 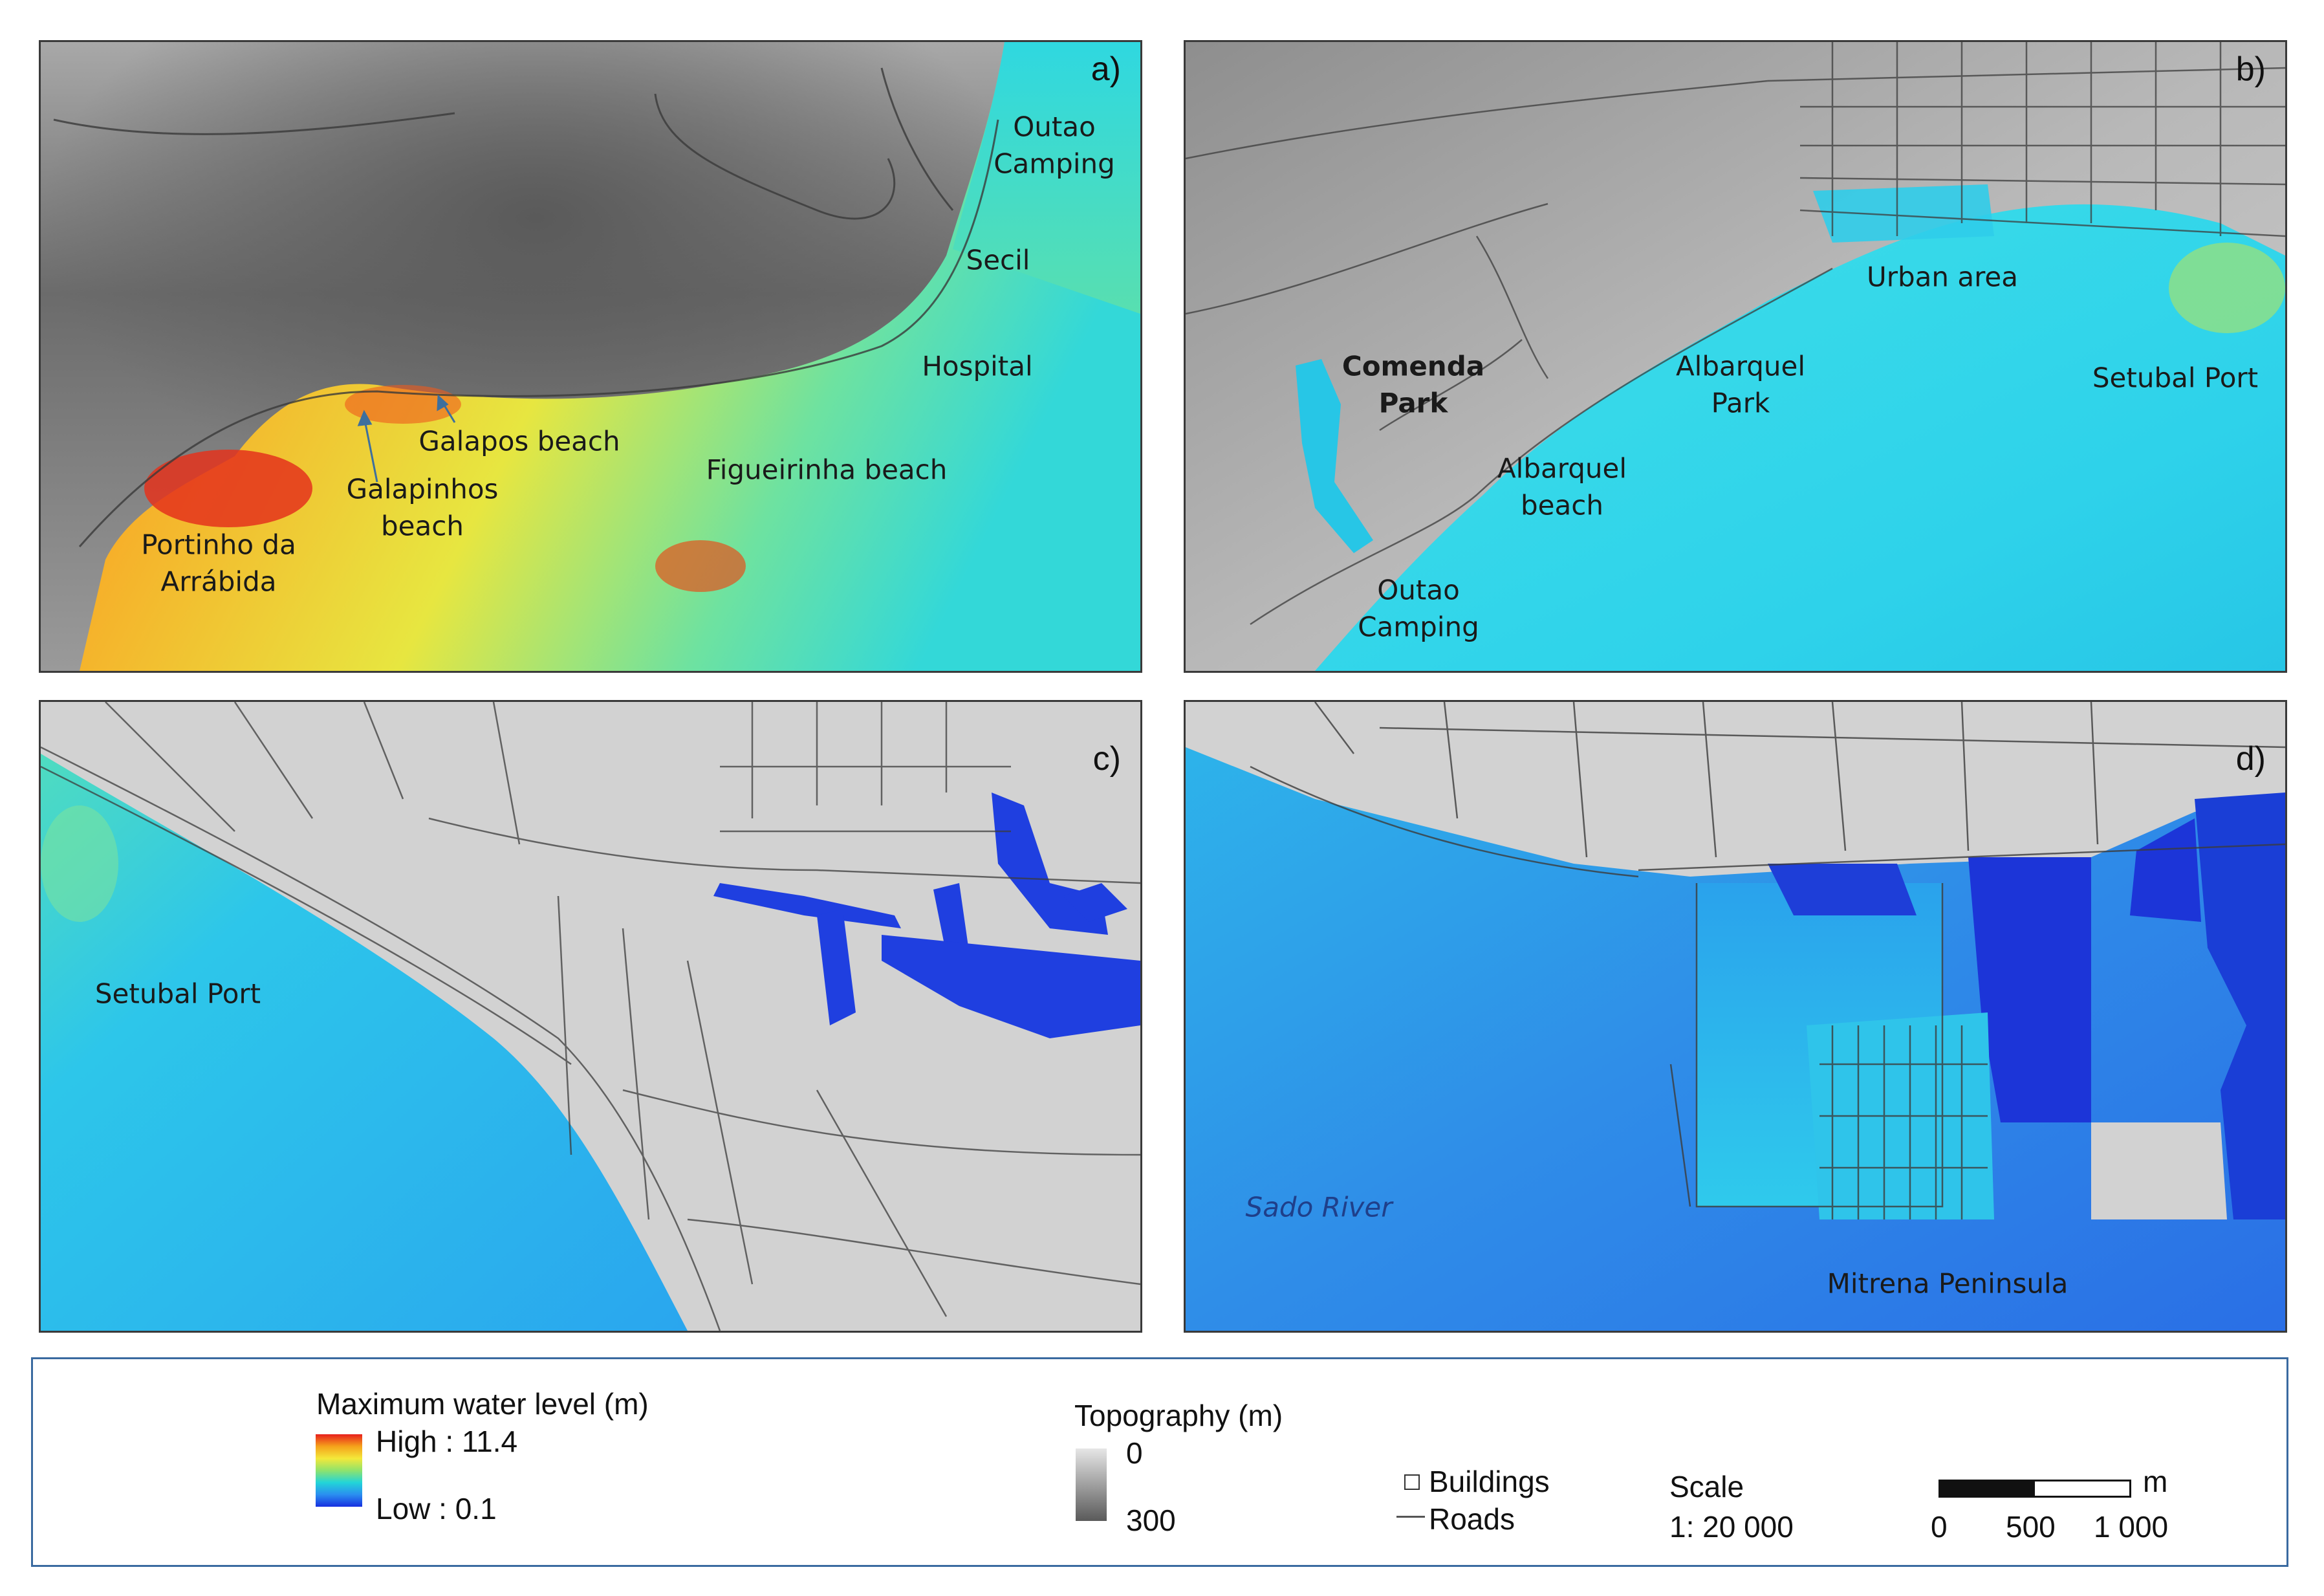 What do you see at coordinates (1939, 1527) in the screenshot?
I see `scale-tick-0: 0` at bounding box center [1939, 1527].